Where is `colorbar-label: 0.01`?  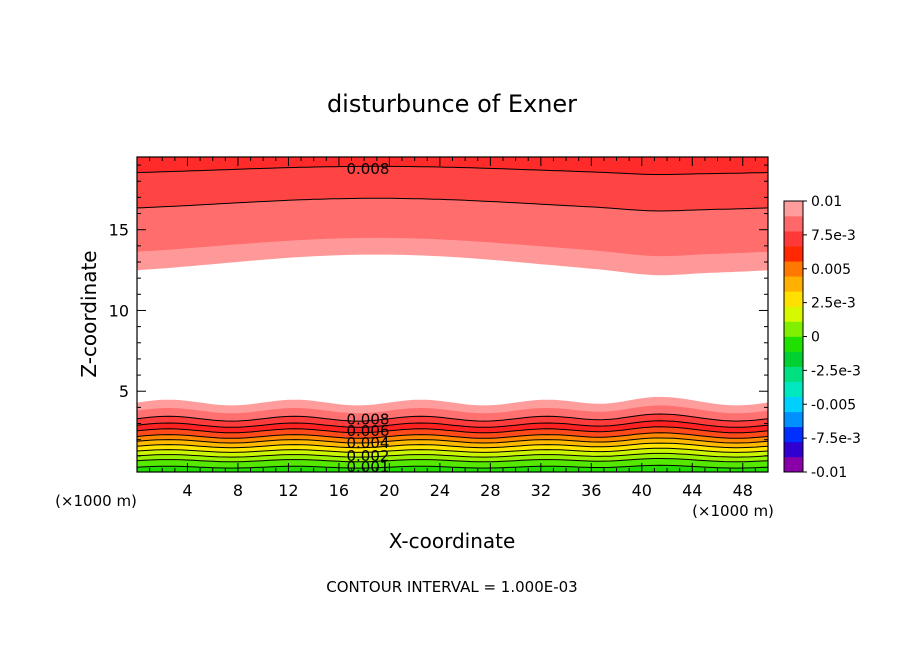
colorbar-label: 0.01 is located at coordinates (826, 202).